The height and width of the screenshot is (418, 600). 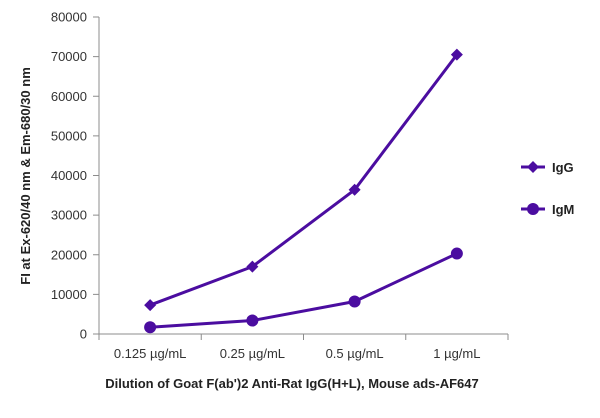 I want to click on y-tick-label: 0, so click(x=83, y=334).